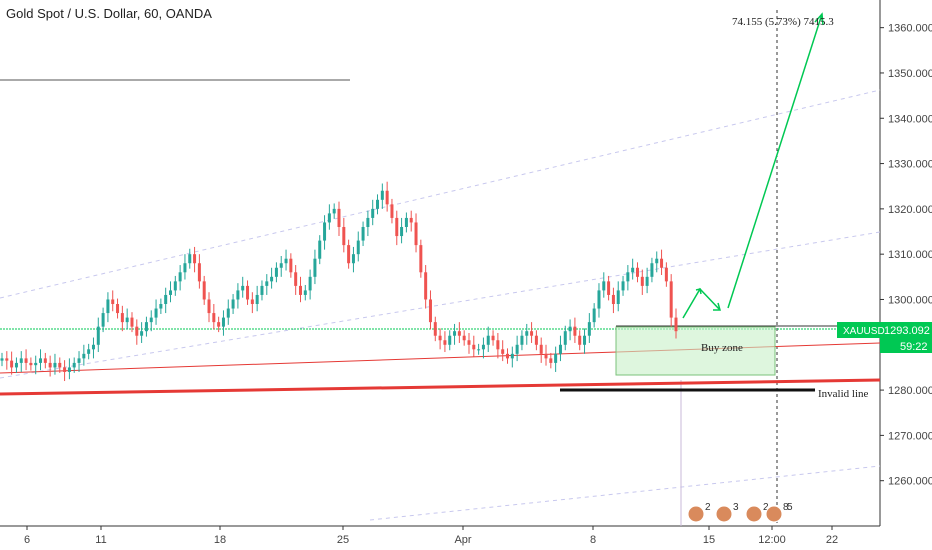 The height and width of the screenshot is (550, 932). I want to click on buy-zone-box, so click(695, 351).